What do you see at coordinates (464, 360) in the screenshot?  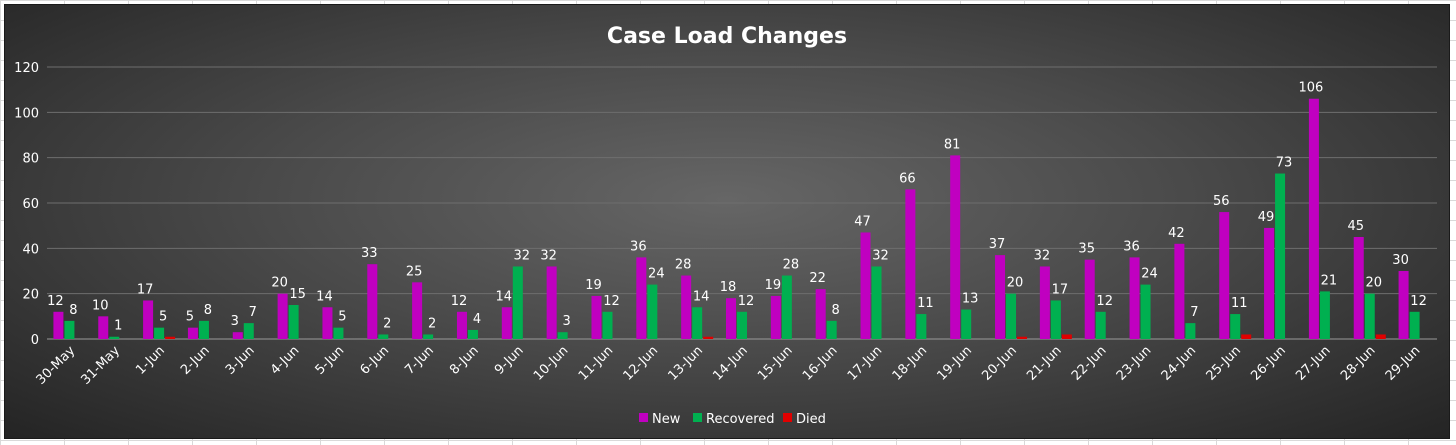 I see `x-tick-label: 8-Jun` at bounding box center [464, 360].